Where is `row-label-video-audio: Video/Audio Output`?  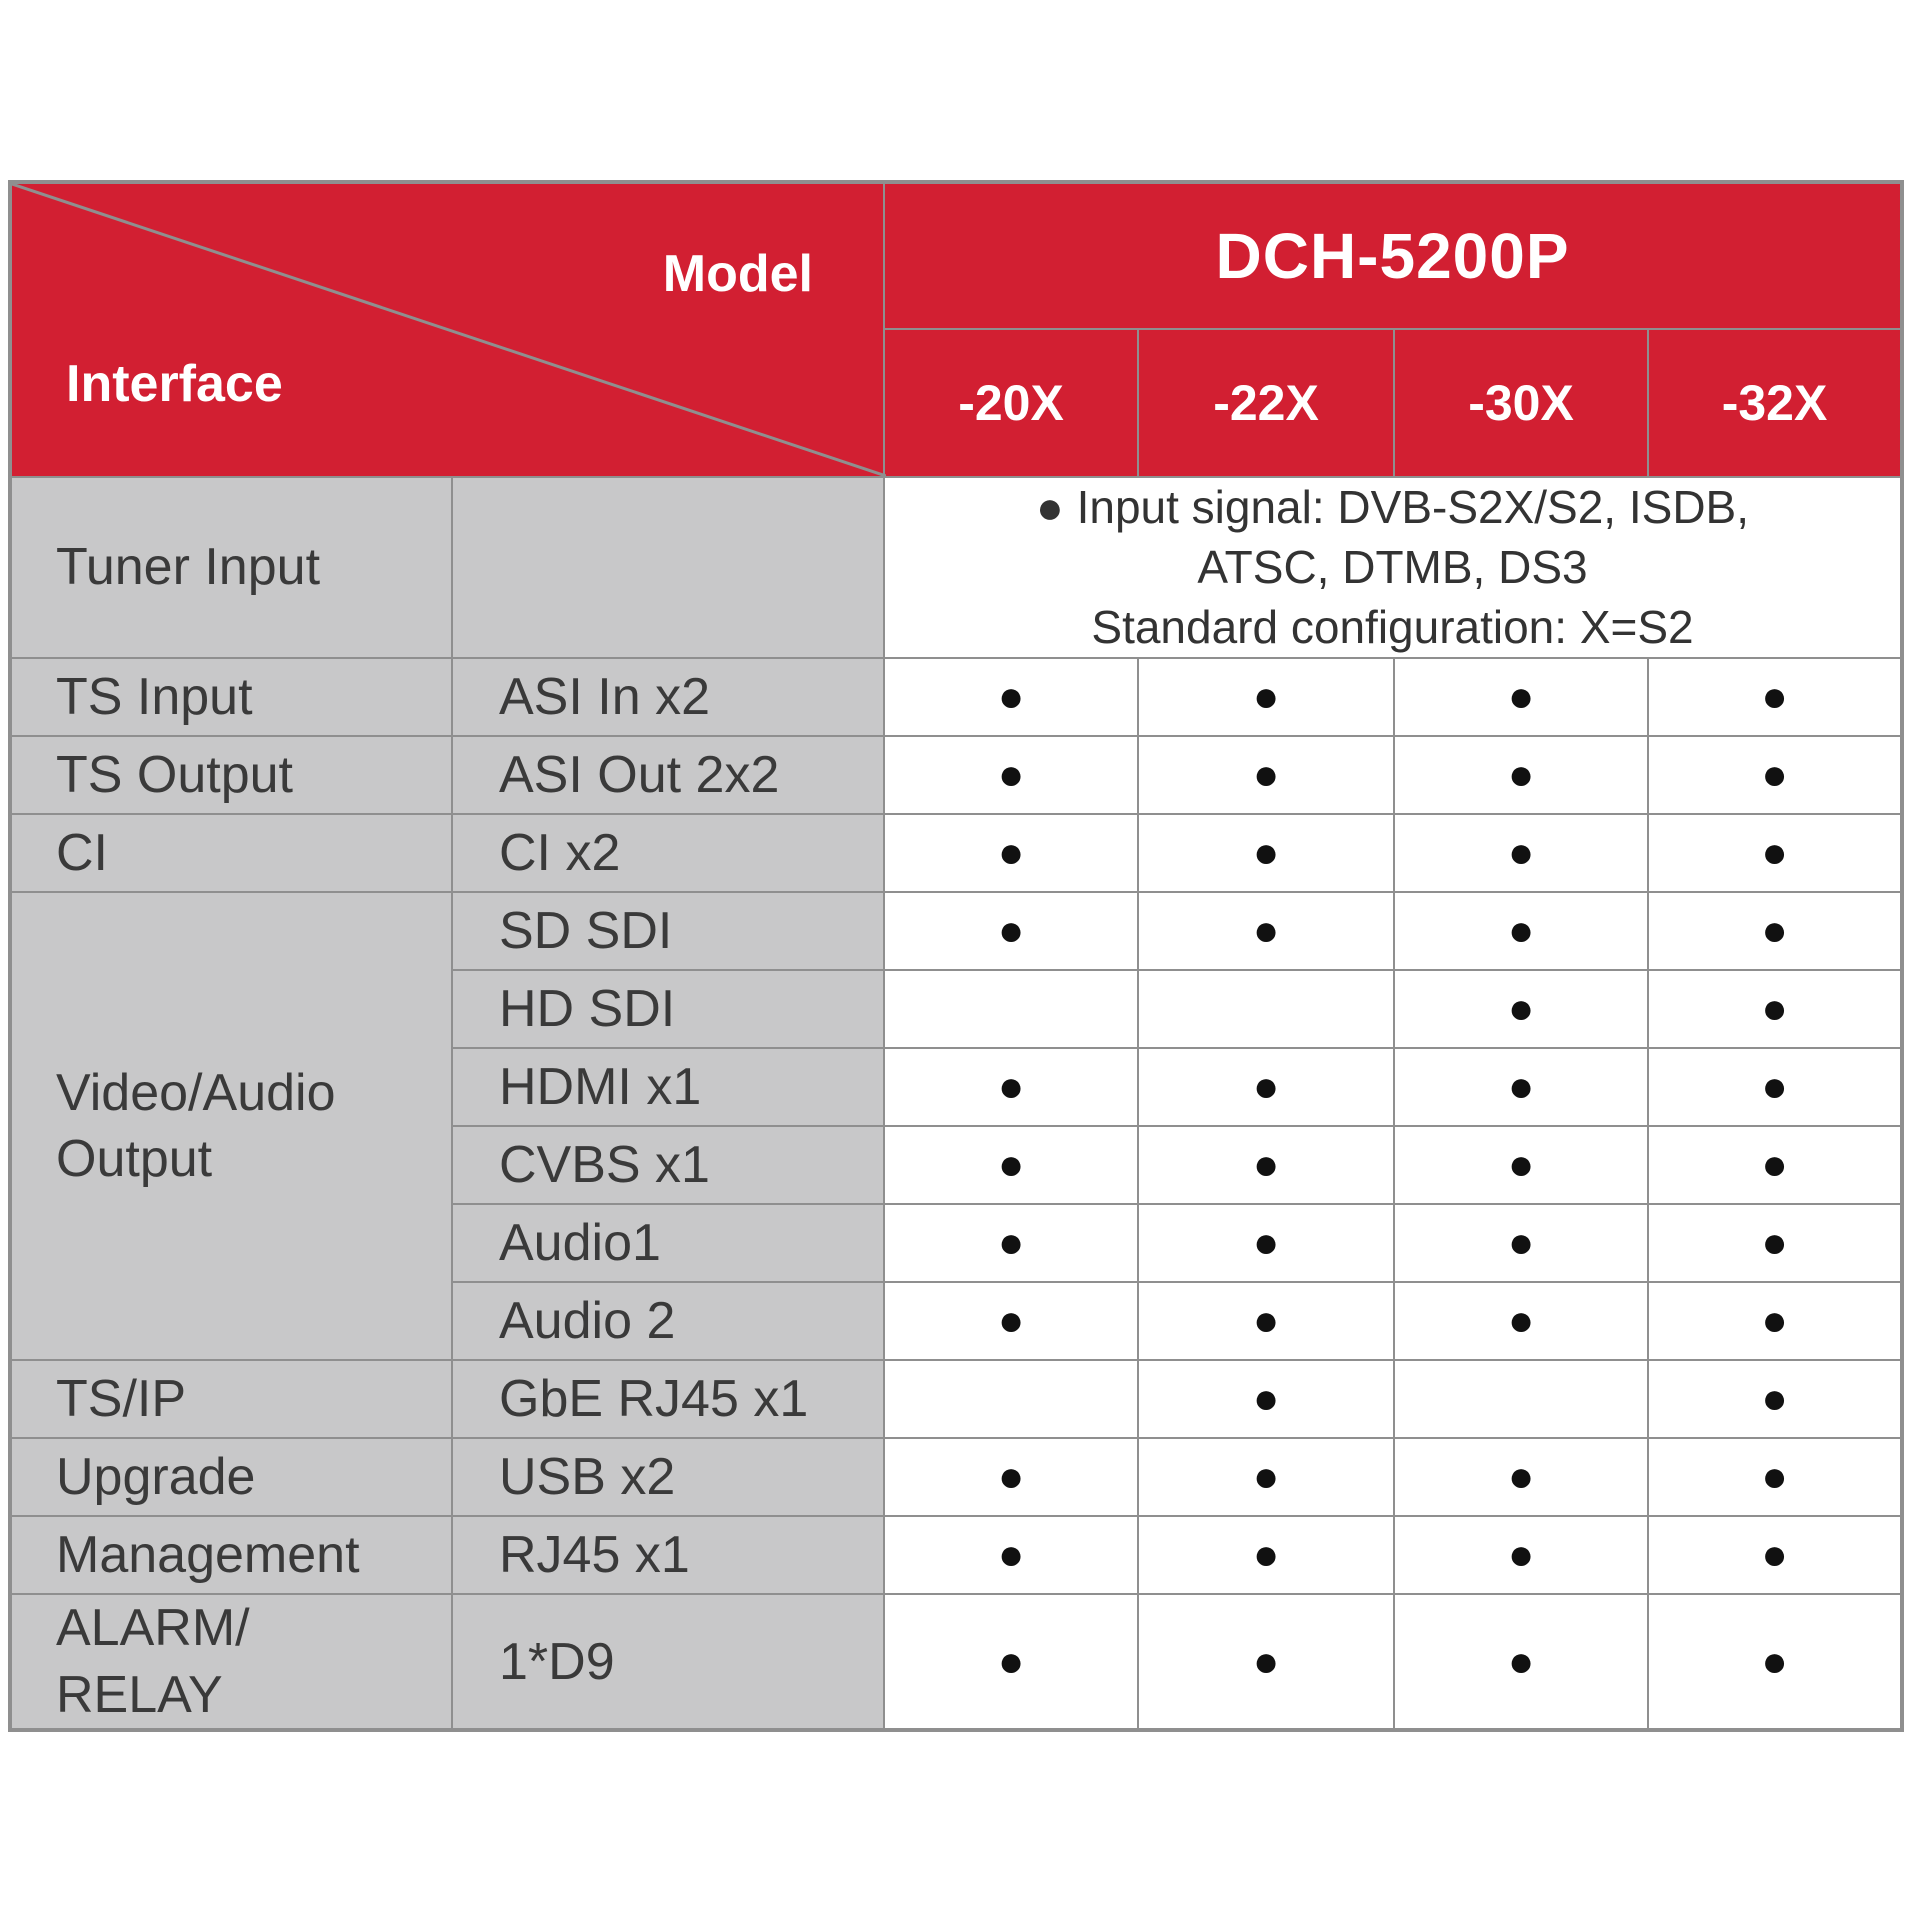
row-label-video-audio: Video/Audio Output is located at coordinates (231, 1126).